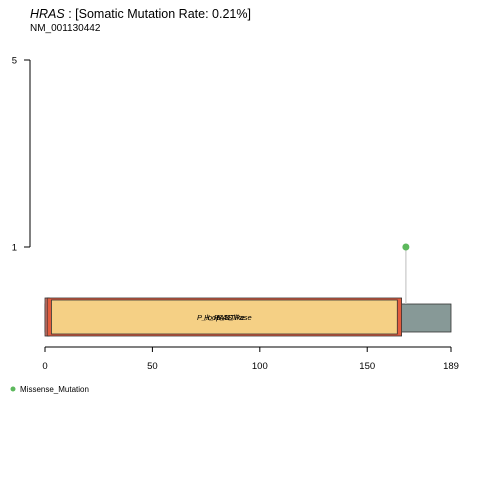 Image resolution: width=480 pixels, height=480 pixels. I want to click on y-tick-label-1: 1, so click(14, 248).